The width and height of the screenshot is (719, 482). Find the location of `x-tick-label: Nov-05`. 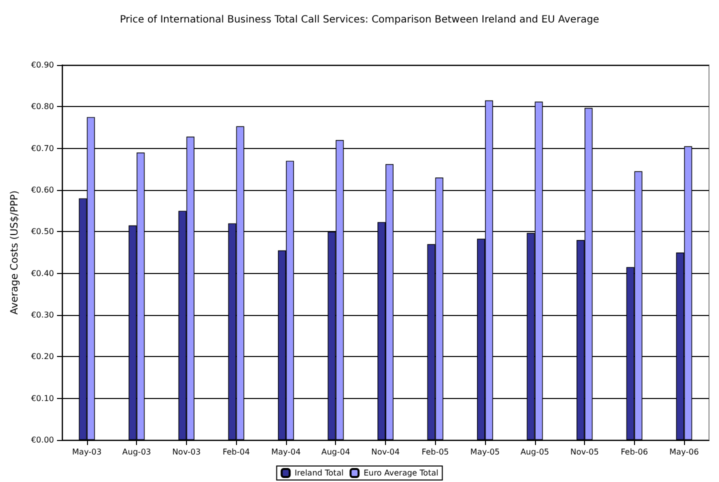

x-tick-label: Nov-05 is located at coordinates (584, 452).